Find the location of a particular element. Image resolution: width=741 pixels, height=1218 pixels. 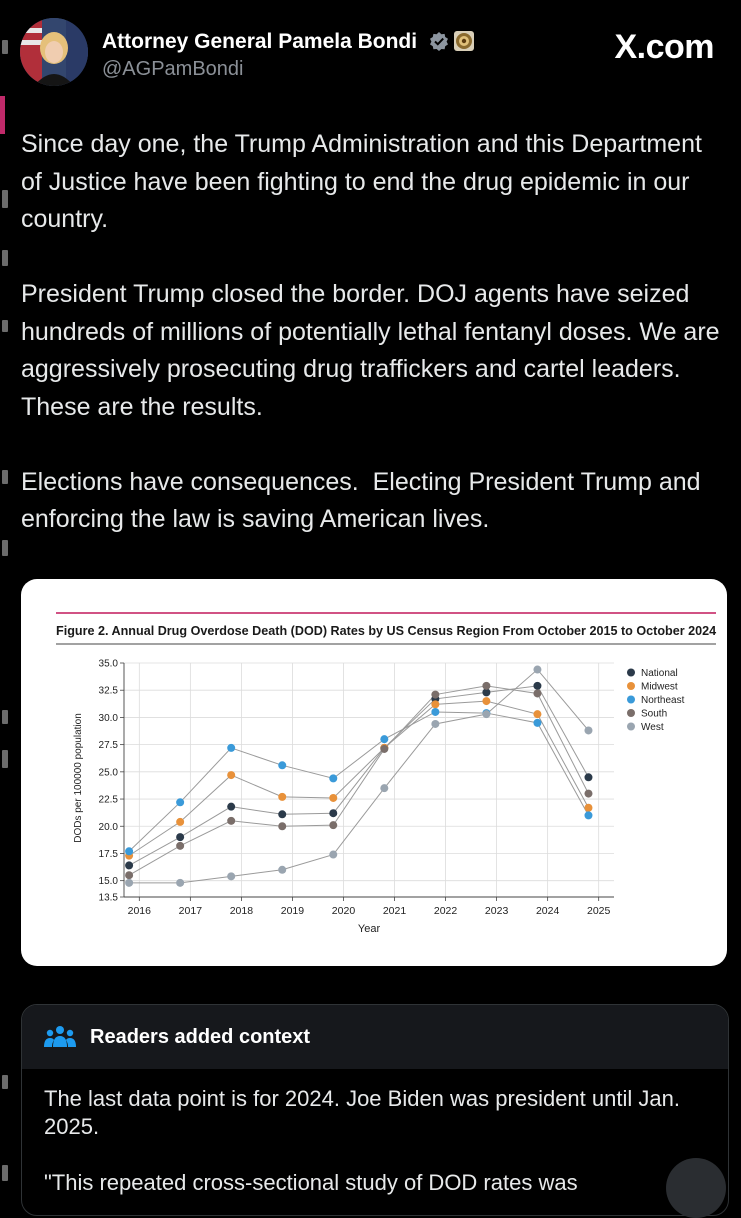

badges is located at coordinates (452, 41).